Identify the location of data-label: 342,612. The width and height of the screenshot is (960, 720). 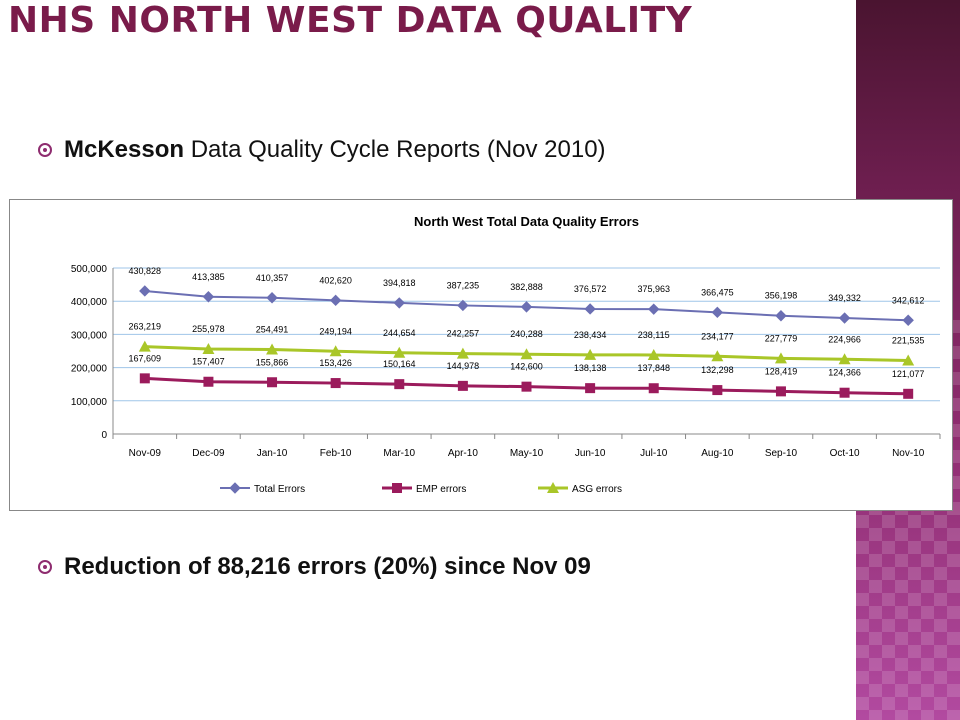
(908, 300).